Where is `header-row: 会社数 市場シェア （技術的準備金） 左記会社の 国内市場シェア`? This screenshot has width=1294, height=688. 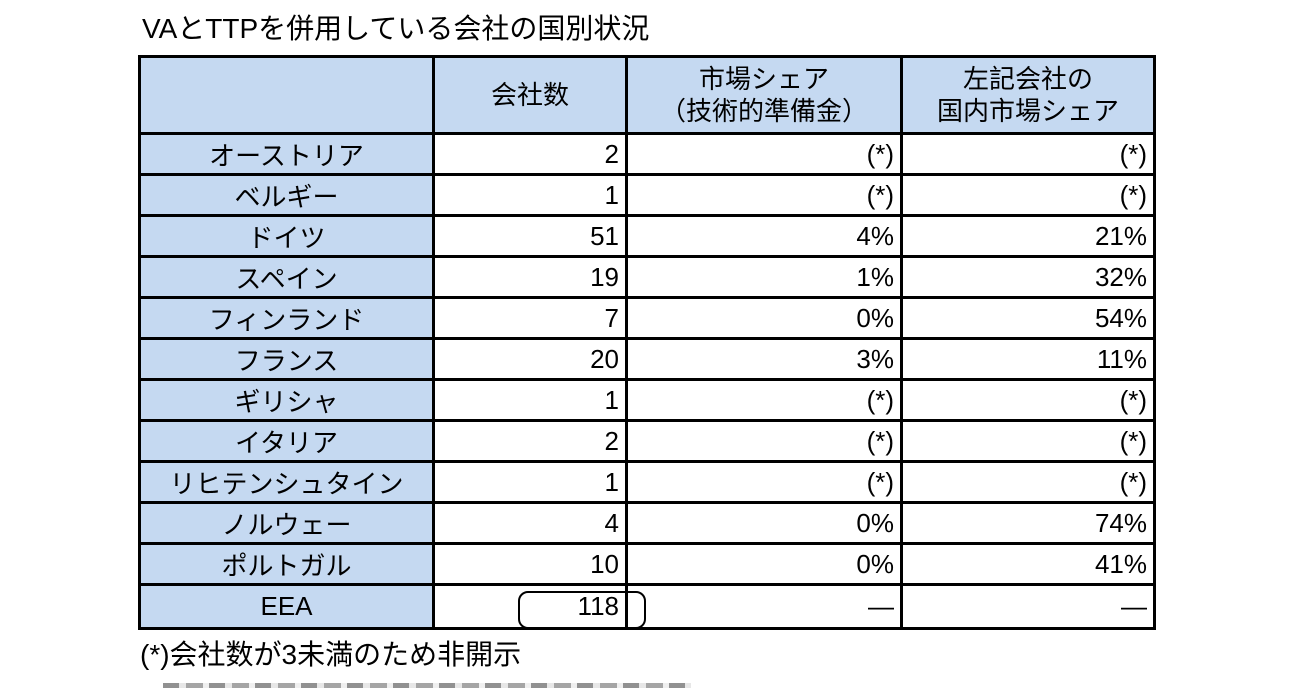
header-row: 会社数 市場シェア （技術的準備金） 左記会社の 国内市場シェア is located at coordinates (647, 95).